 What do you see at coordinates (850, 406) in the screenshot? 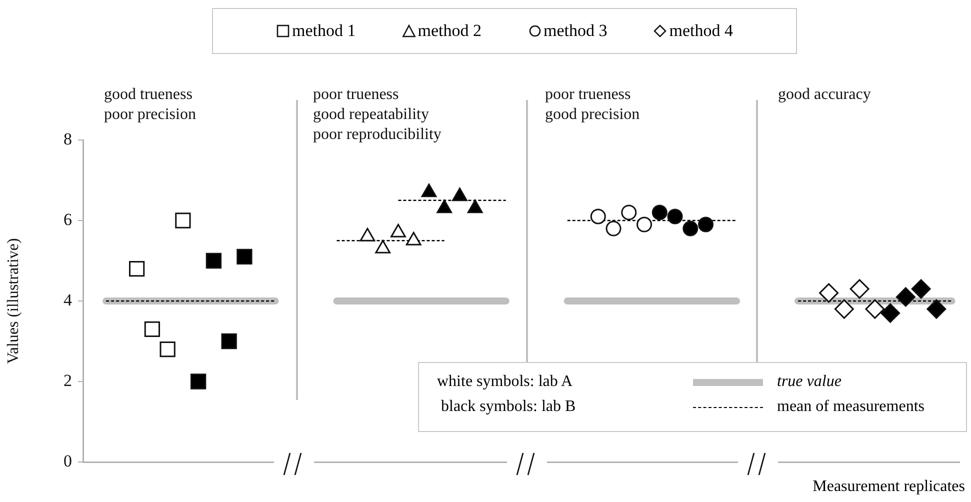
I see `legend-label: mean of measurements` at bounding box center [850, 406].